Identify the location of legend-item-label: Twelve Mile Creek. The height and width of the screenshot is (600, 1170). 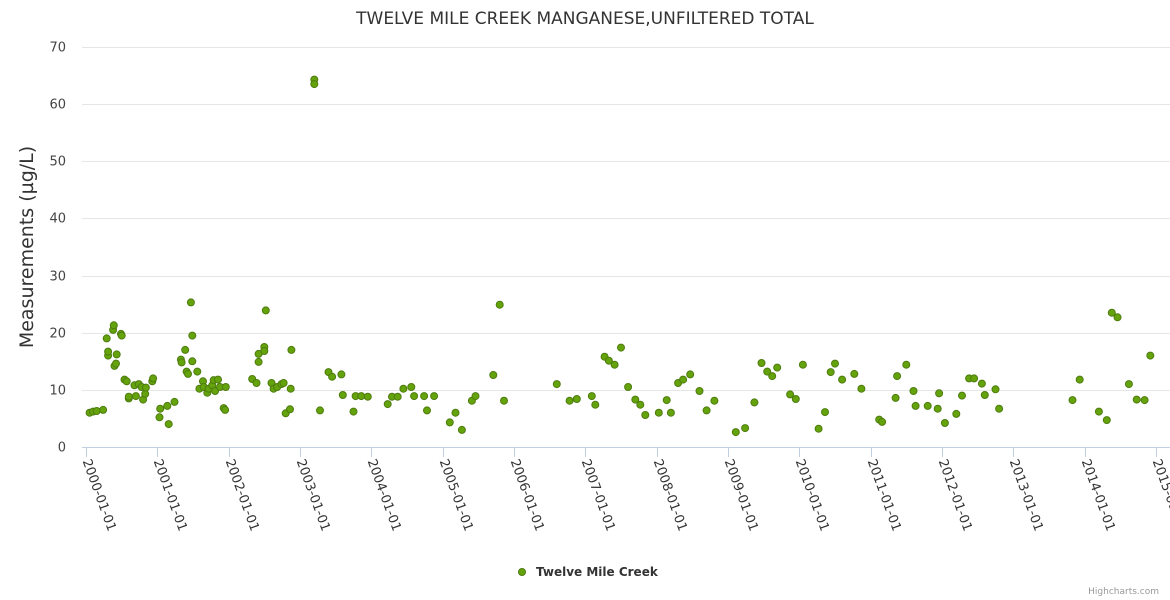
(597, 572).